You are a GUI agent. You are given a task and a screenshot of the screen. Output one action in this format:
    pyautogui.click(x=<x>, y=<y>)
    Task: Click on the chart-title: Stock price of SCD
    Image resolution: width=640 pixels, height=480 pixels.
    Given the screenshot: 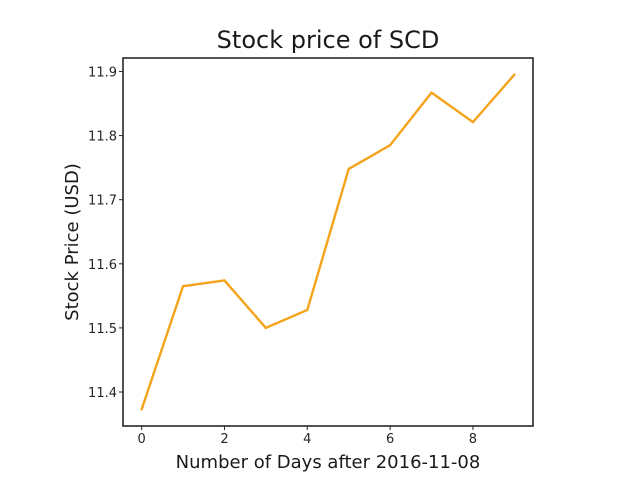 What is the action you would take?
    pyautogui.click(x=328, y=40)
    